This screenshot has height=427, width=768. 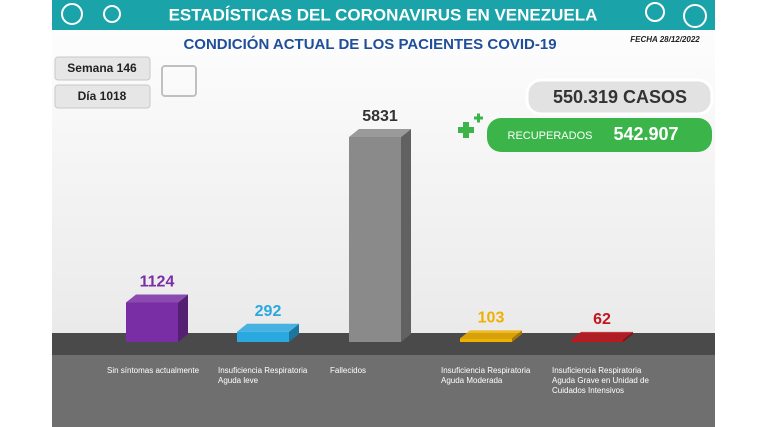 I want to click on week-badge, so click(x=102, y=68).